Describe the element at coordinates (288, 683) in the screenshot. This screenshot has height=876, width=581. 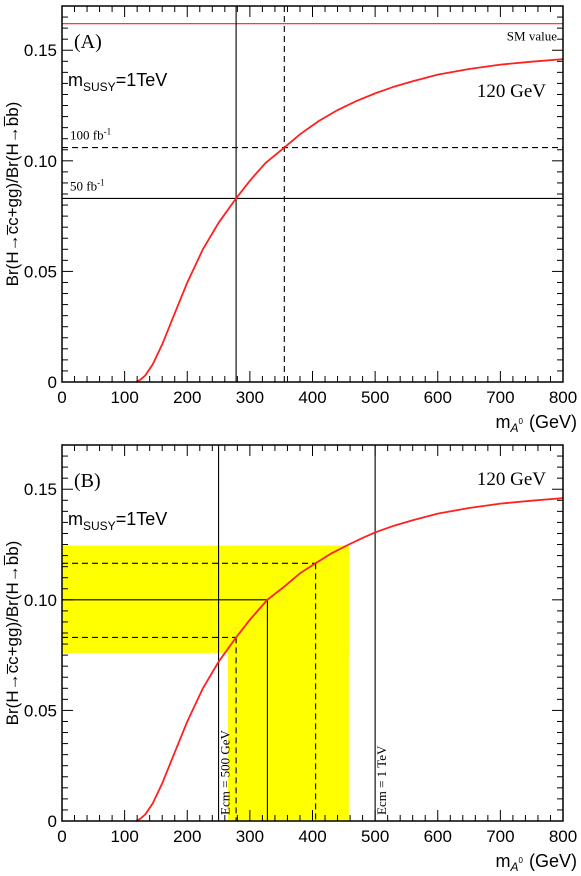
I see `uncertainty-band-vertical` at that location.